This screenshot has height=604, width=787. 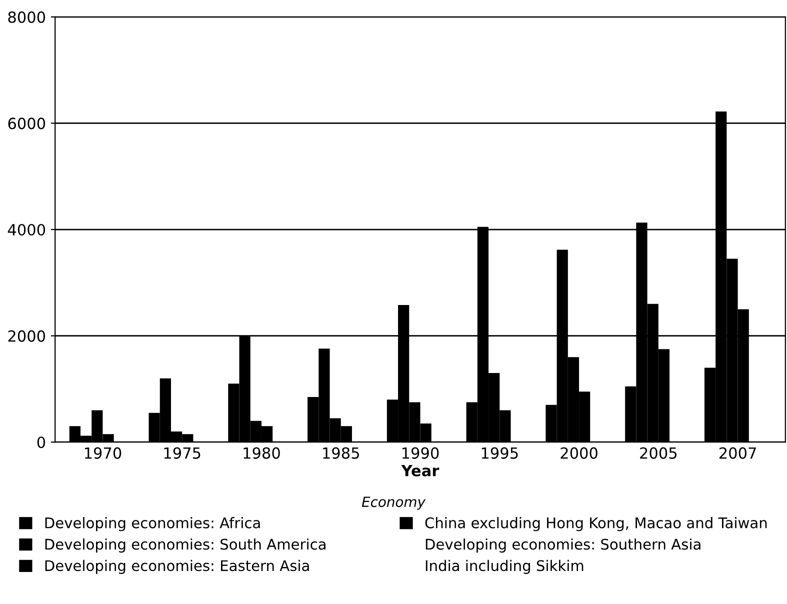 I want to click on x-tick-label: 2005, so click(x=658, y=453).